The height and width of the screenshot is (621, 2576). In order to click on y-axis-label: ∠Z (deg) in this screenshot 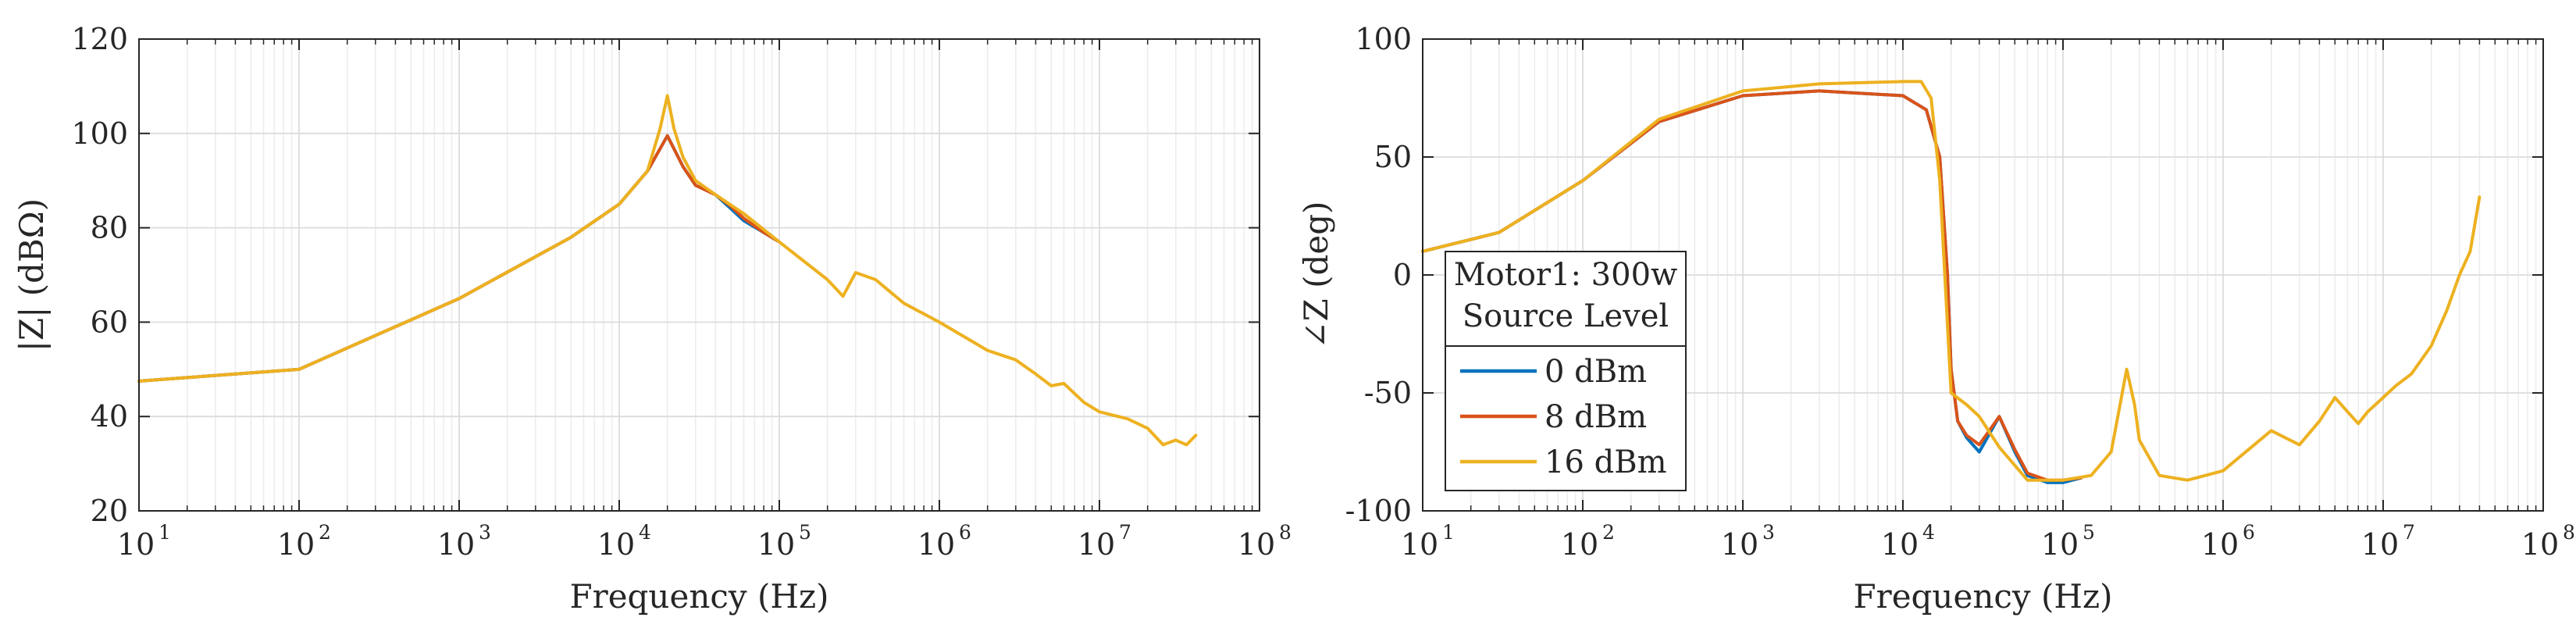, I will do `click(1316, 274)`.